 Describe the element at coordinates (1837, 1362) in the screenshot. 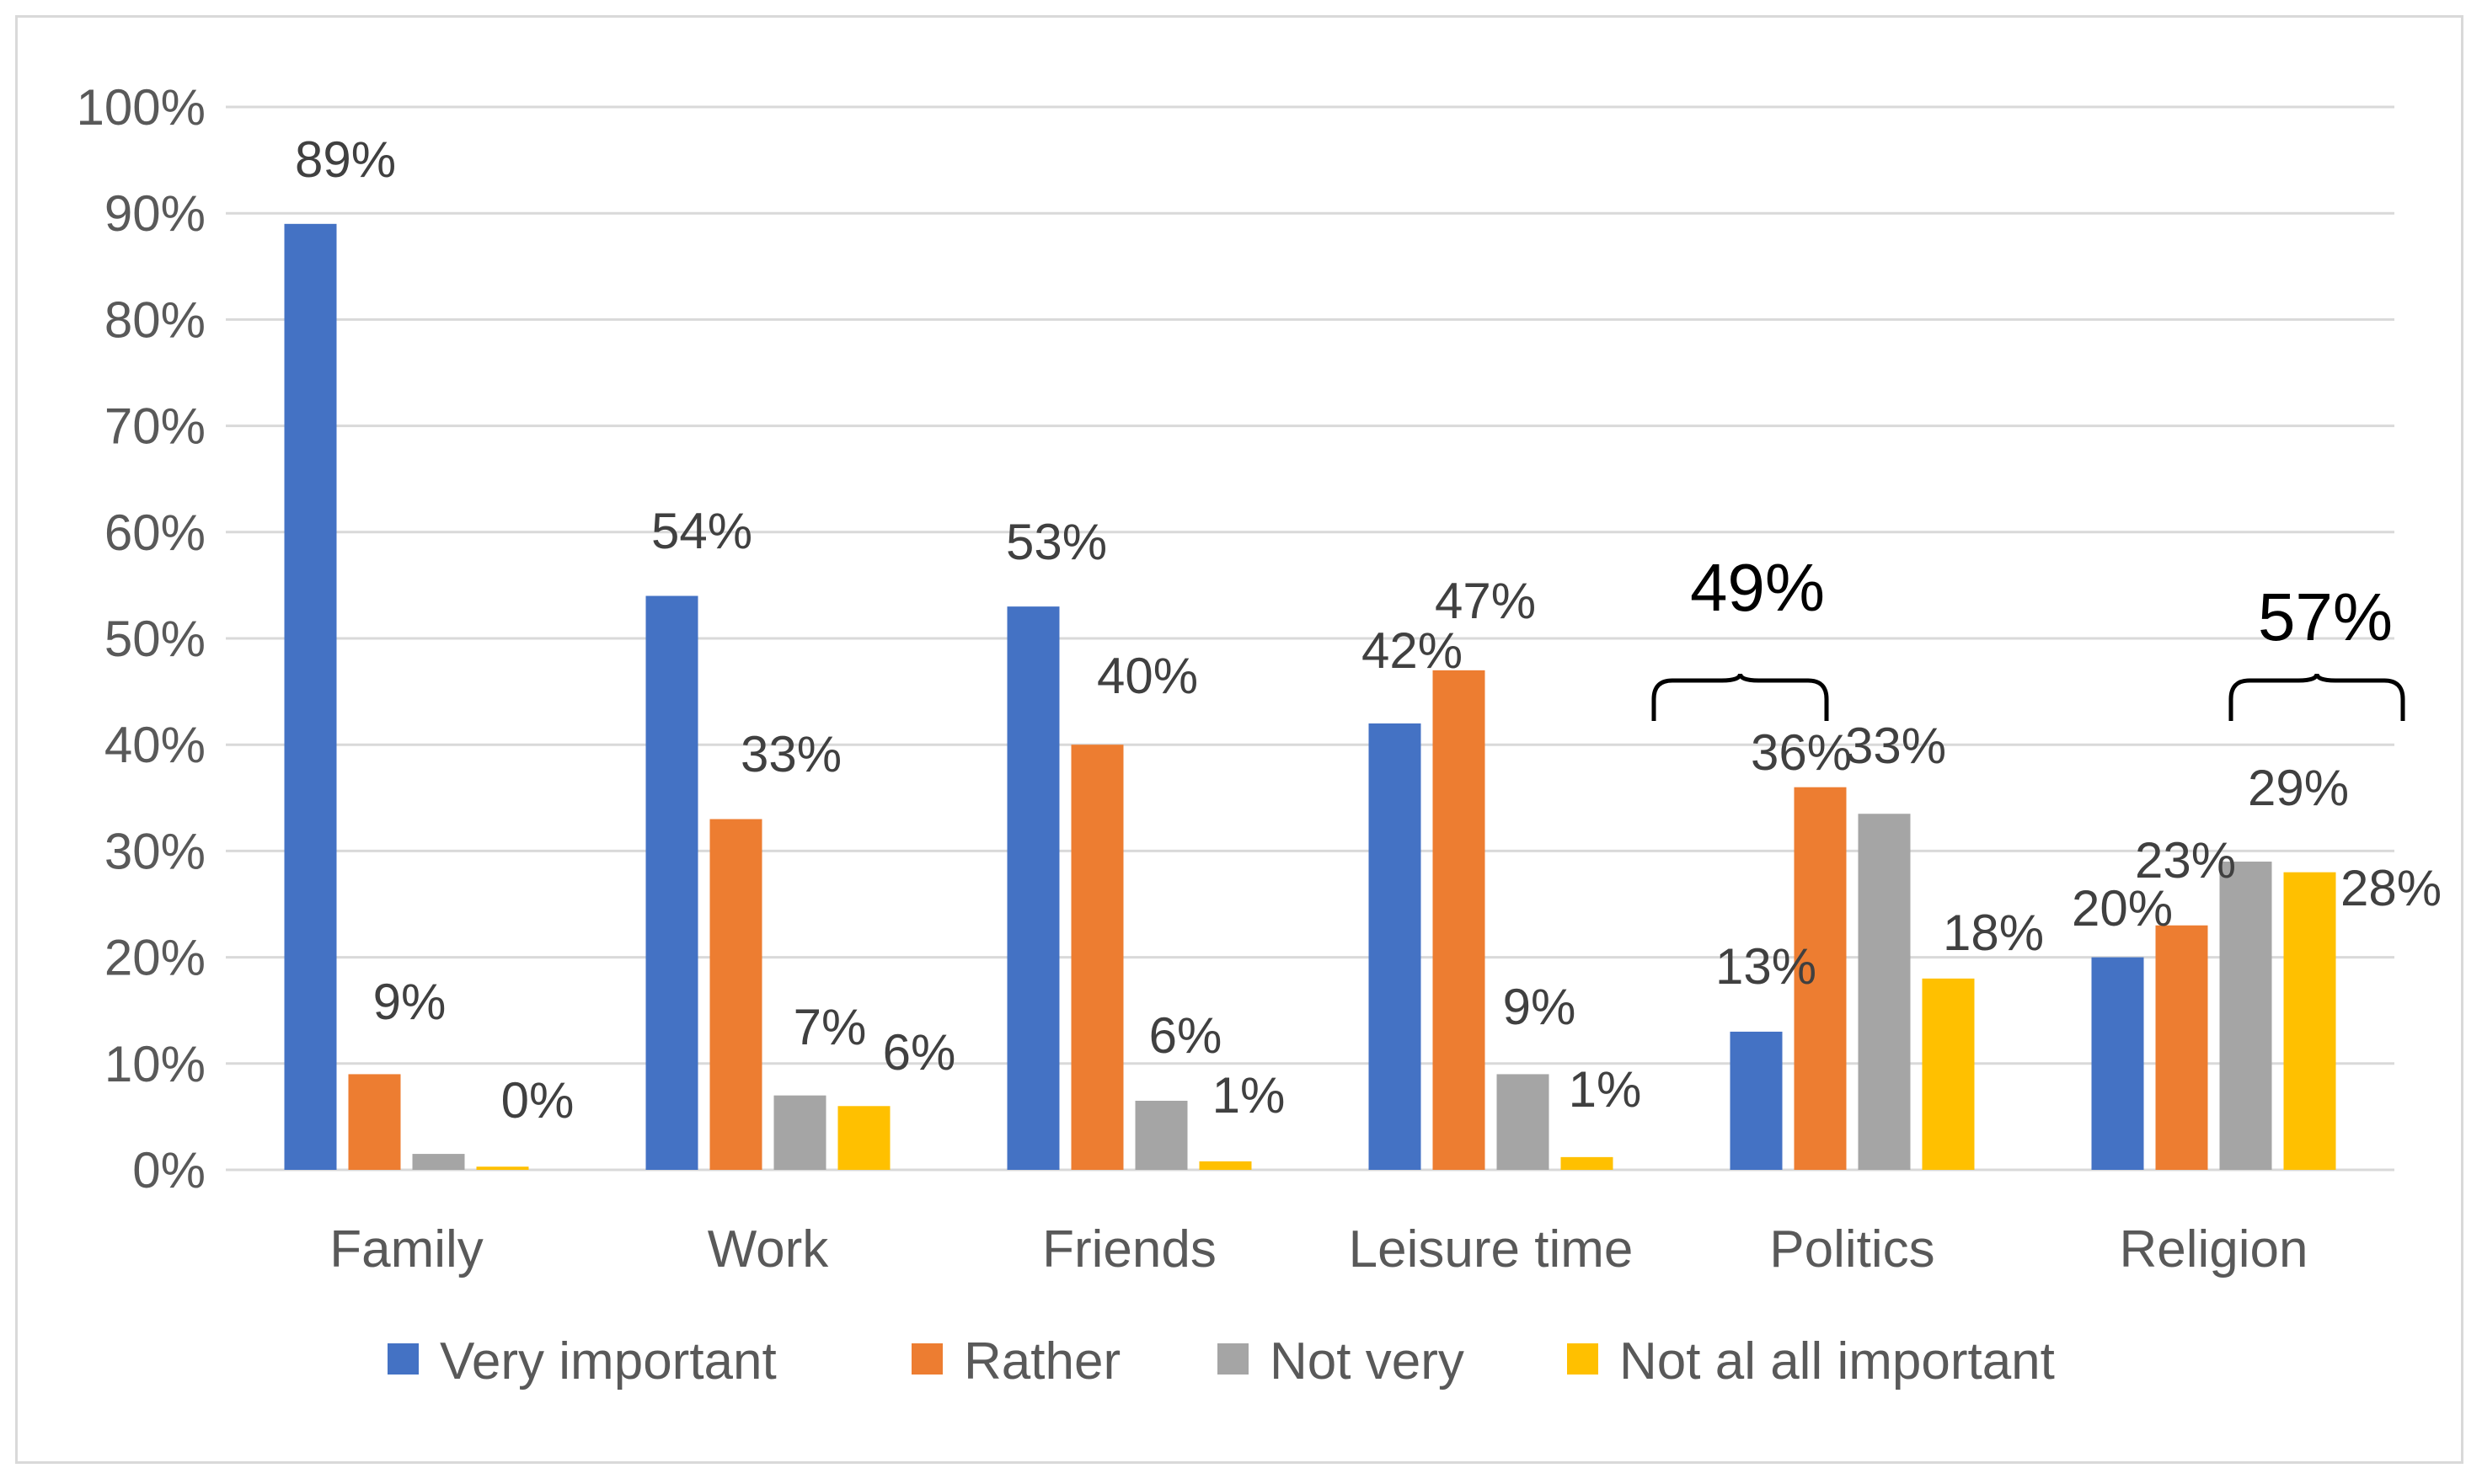

I see `legend-label-not-al-all-important: Not al all important` at that location.